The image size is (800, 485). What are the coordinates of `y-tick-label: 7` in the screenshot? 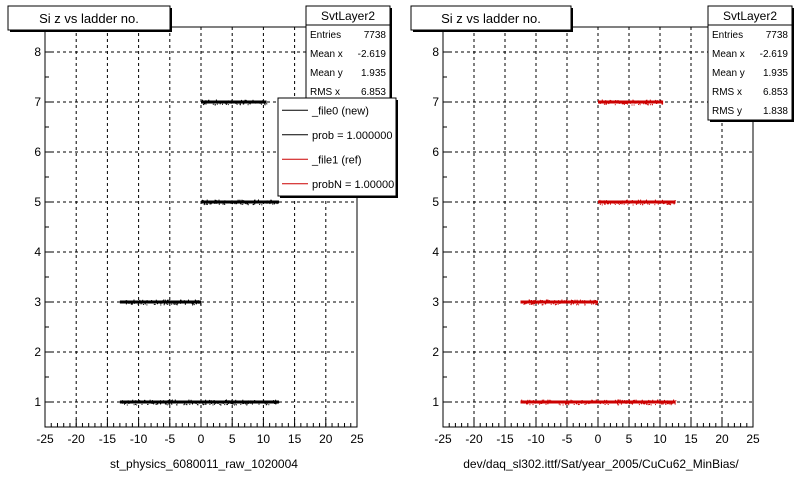 It's located at (37, 102).